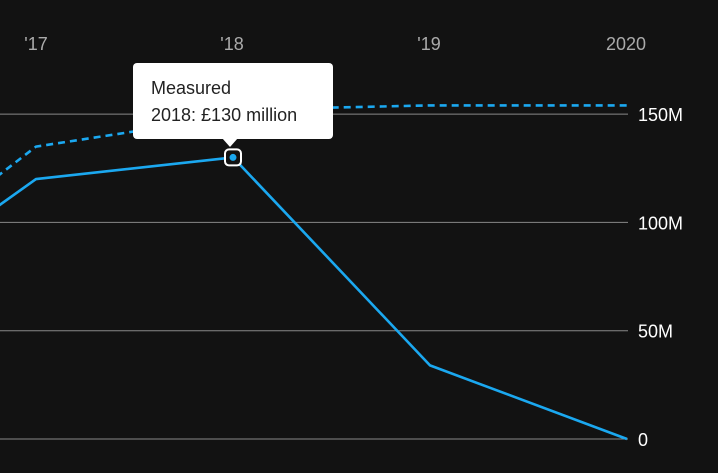  I want to click on tooltip-pointer, so click(230, 142).